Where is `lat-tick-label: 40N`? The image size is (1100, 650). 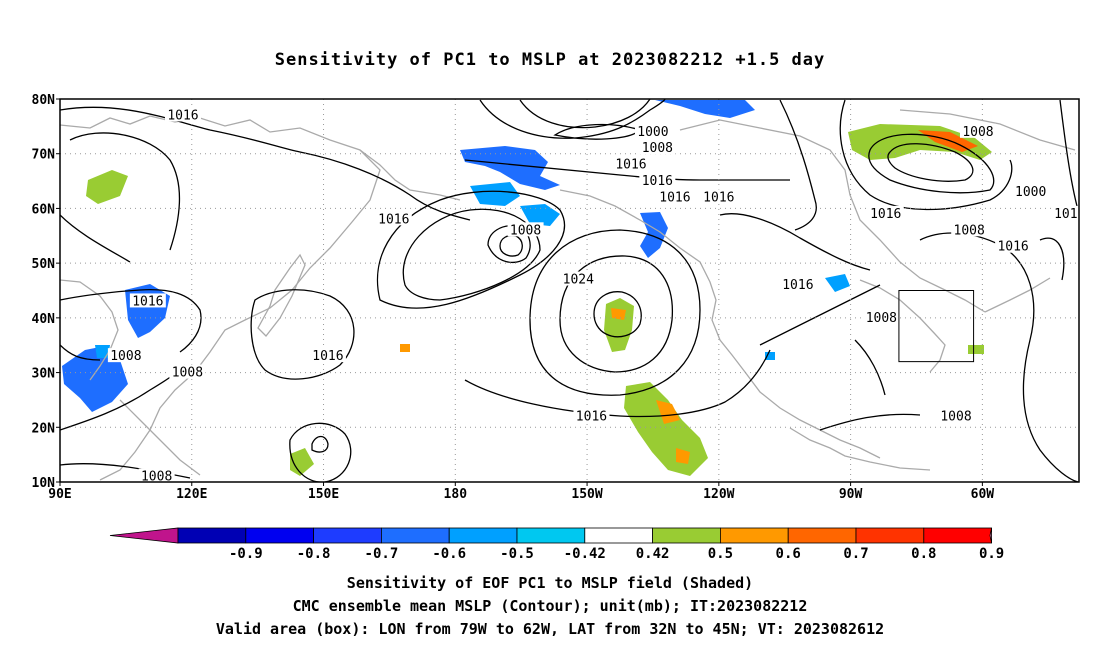 lat-tick-label: 40N is located at coordinates (44, 319).